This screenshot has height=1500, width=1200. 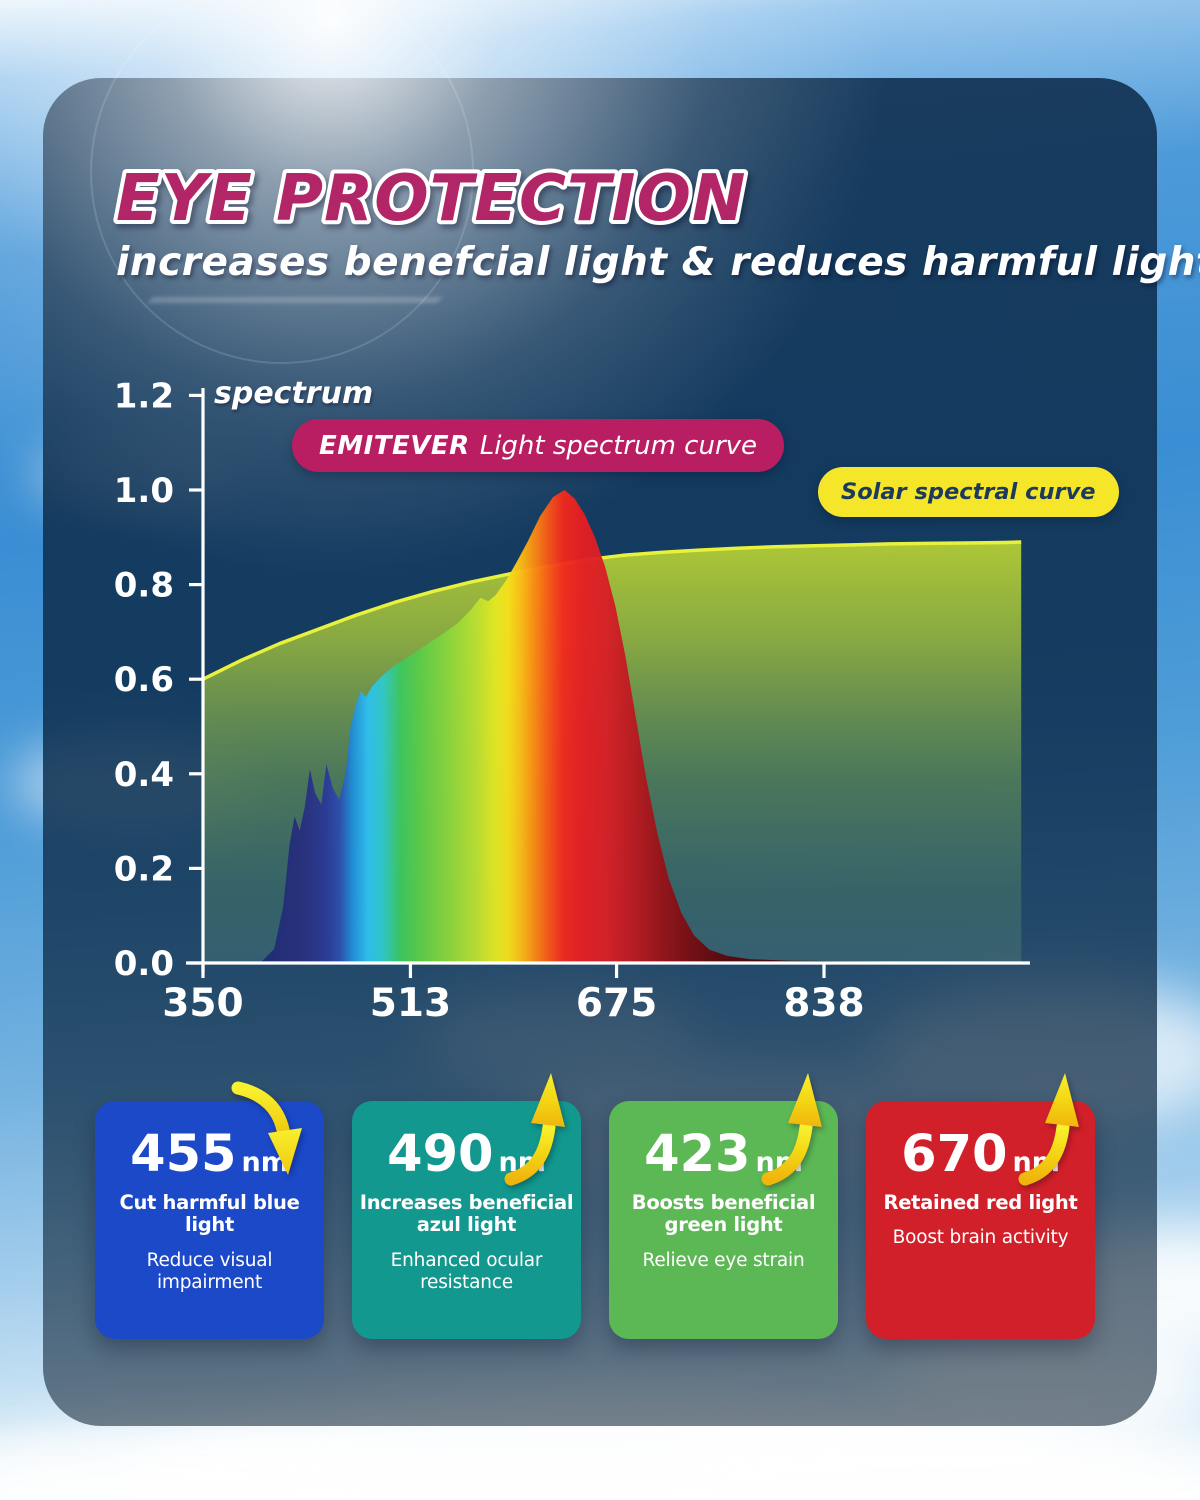 What do you see at coordinates (823, 1003) in the screenshot?
I see `x-tick-label: 838` at bounding box center [823, 1003].